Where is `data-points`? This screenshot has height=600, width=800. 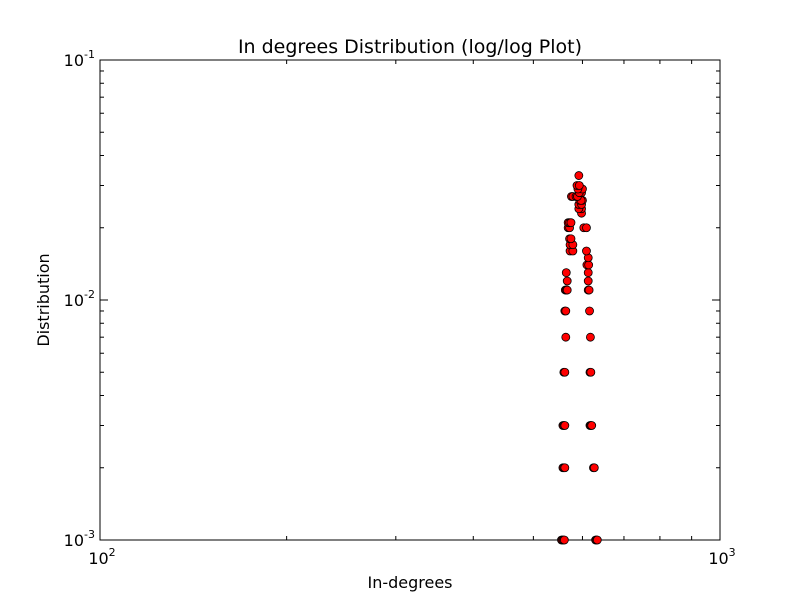 data-points is located at coordinates (579, 358).